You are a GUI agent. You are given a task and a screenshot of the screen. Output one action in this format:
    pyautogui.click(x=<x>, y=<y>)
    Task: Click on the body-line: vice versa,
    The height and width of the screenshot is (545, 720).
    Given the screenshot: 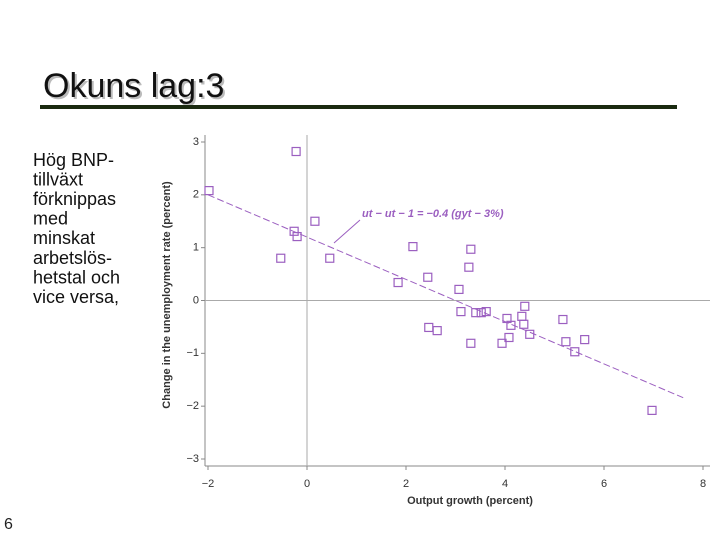 What is the action you would take?
    pyautogui.click(x=76, y=297)
    